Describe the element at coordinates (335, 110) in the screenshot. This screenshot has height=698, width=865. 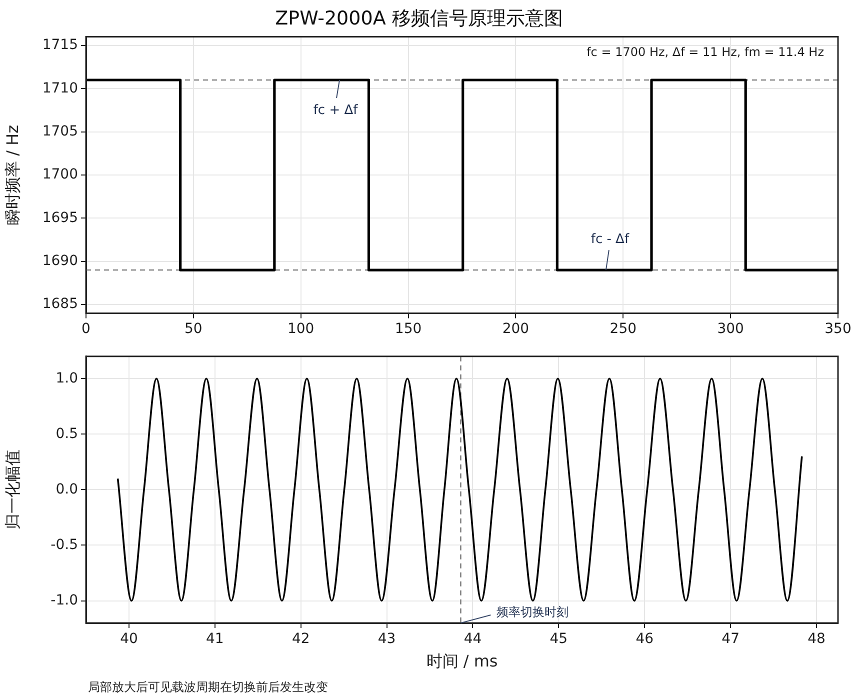
I see `annotation: fc + Δf` at that location.